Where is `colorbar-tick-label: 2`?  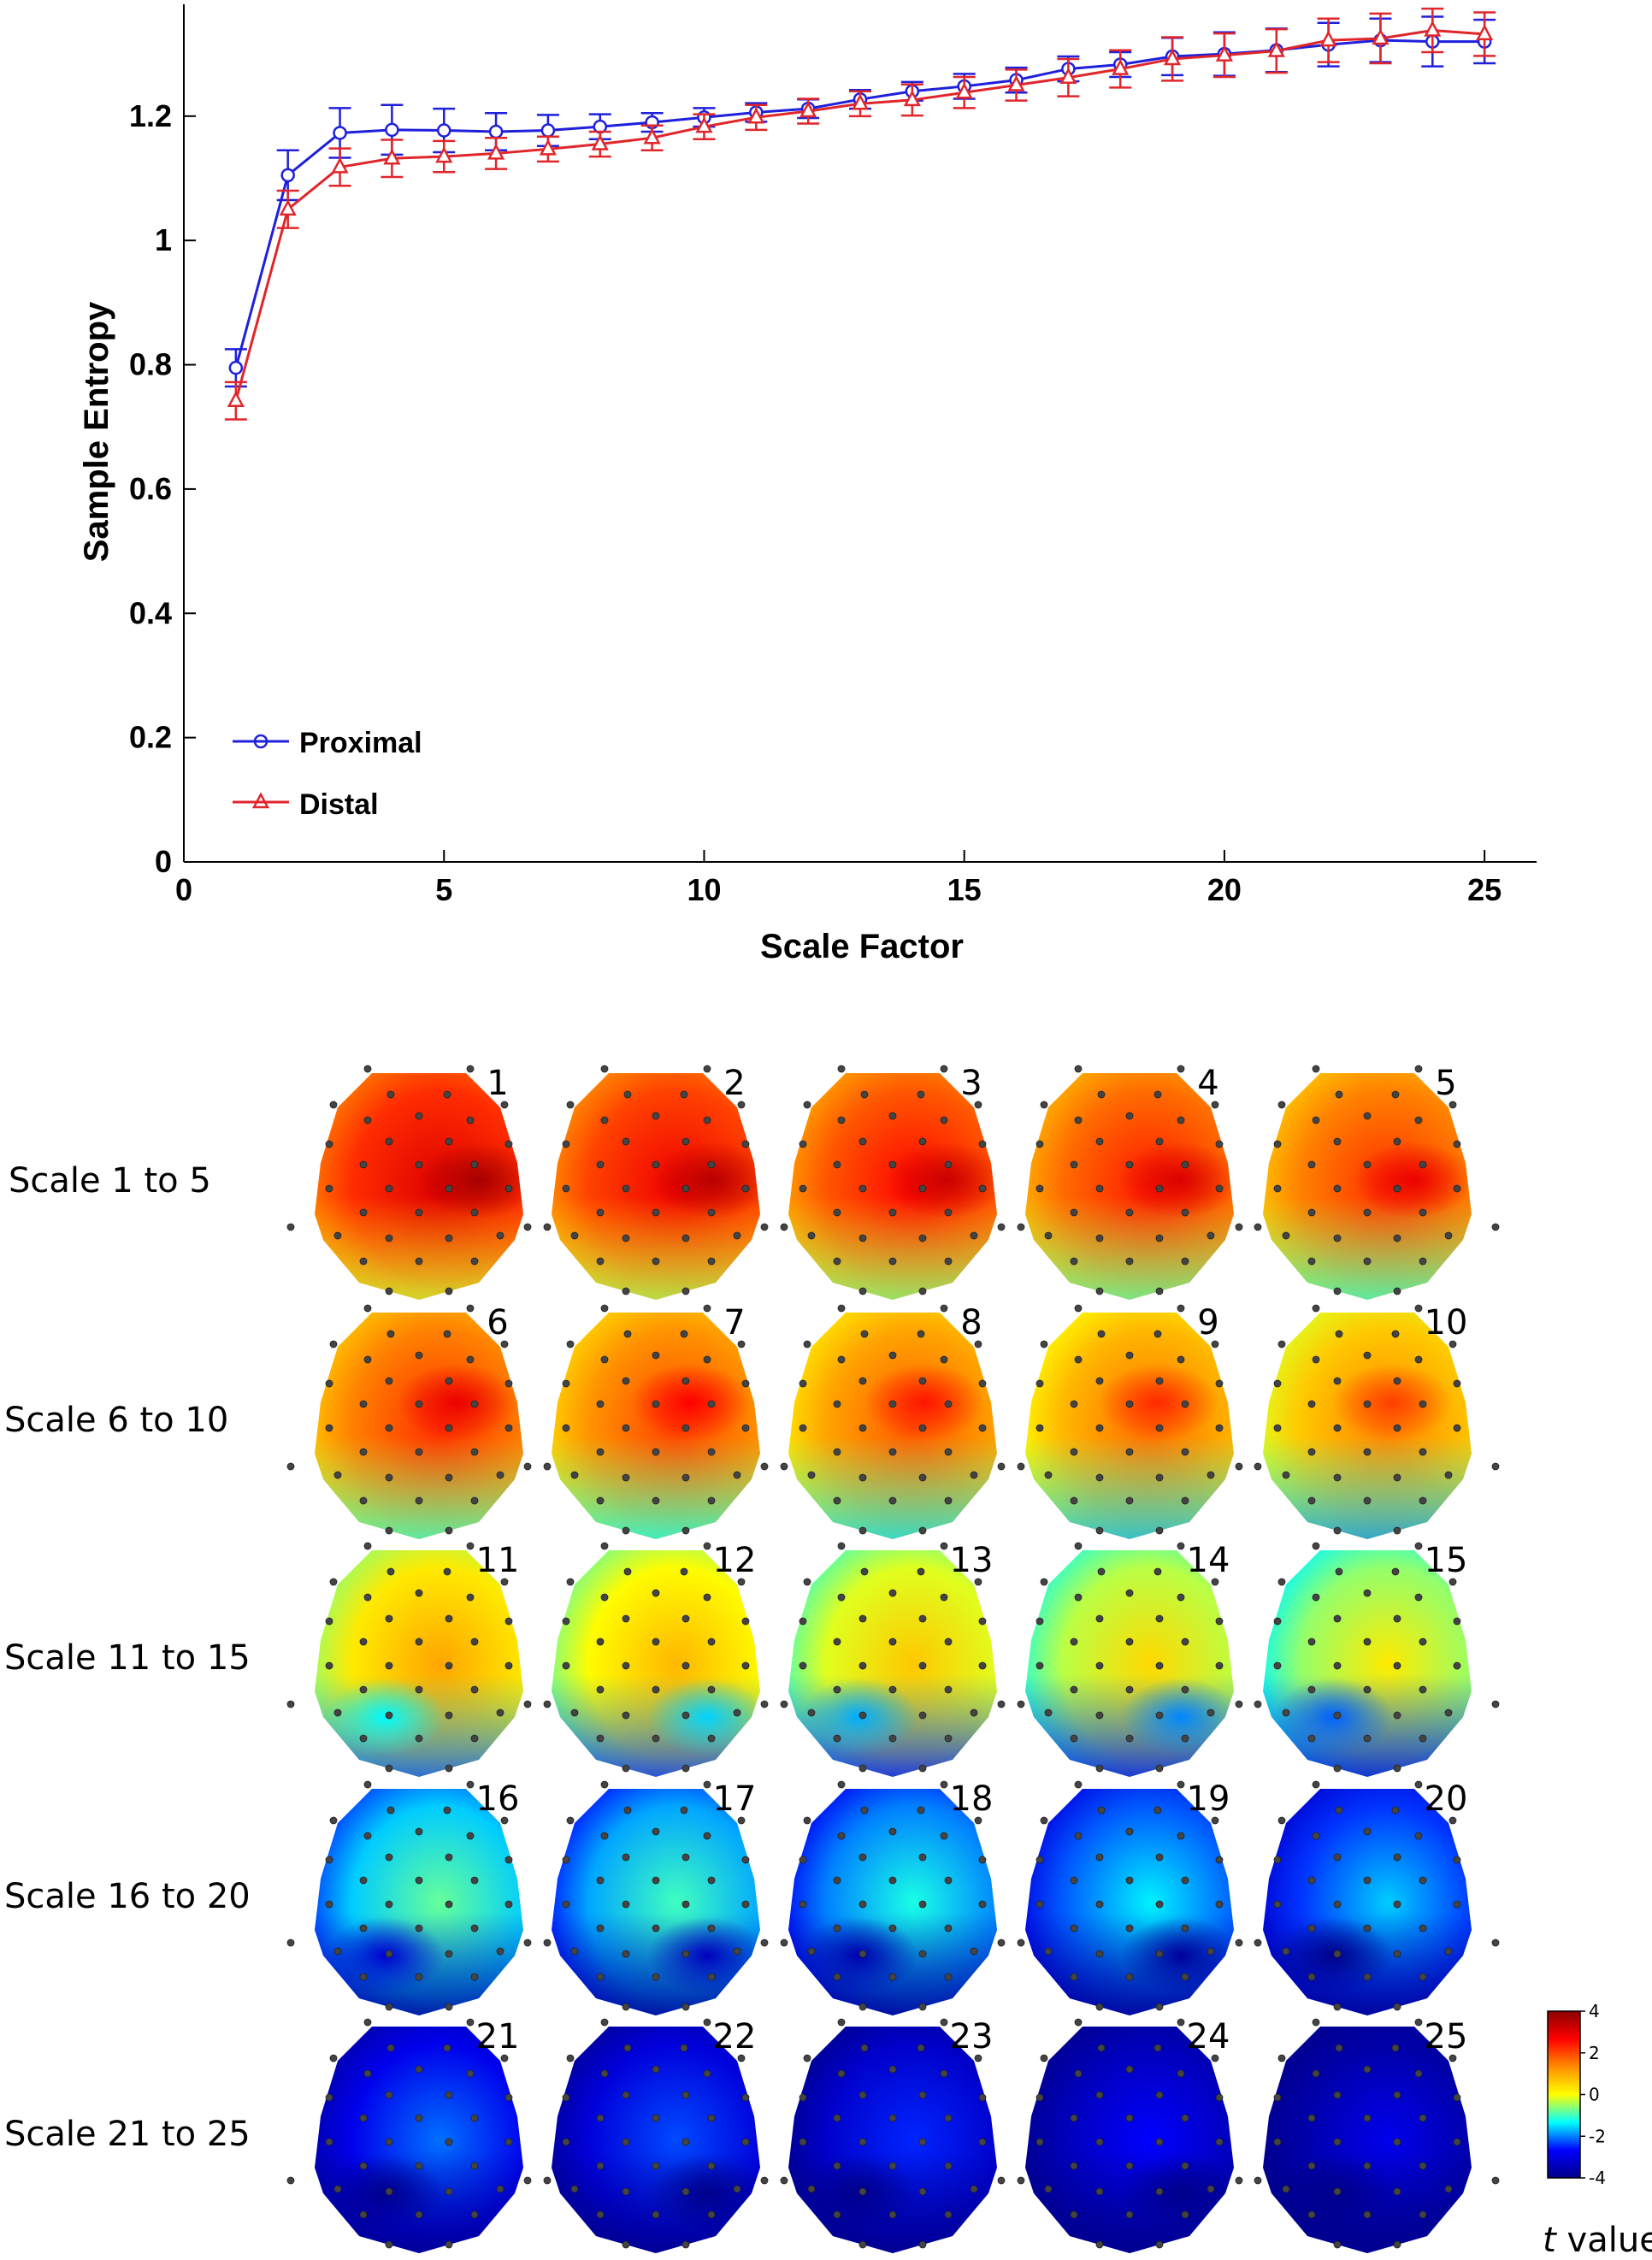 colorbar-tick-label: 2 is located at coordinates (1594, 2053).